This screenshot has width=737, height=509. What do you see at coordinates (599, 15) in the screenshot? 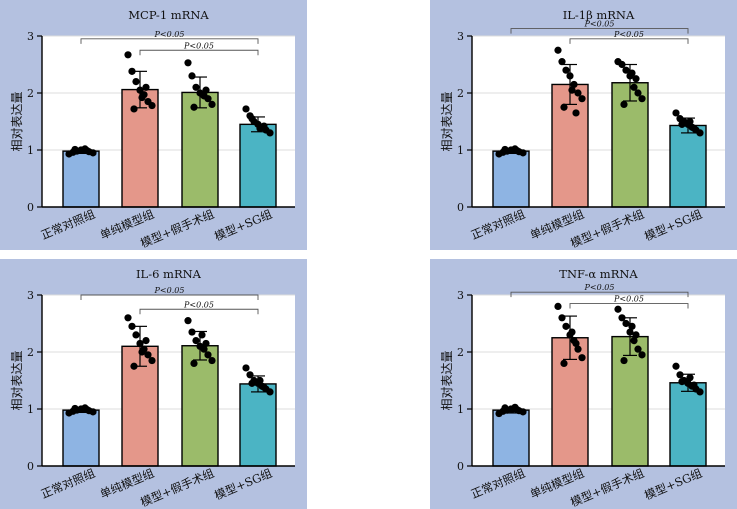
I see `chart-title: IL-1β mRNA` at bounding box center [599, 15].